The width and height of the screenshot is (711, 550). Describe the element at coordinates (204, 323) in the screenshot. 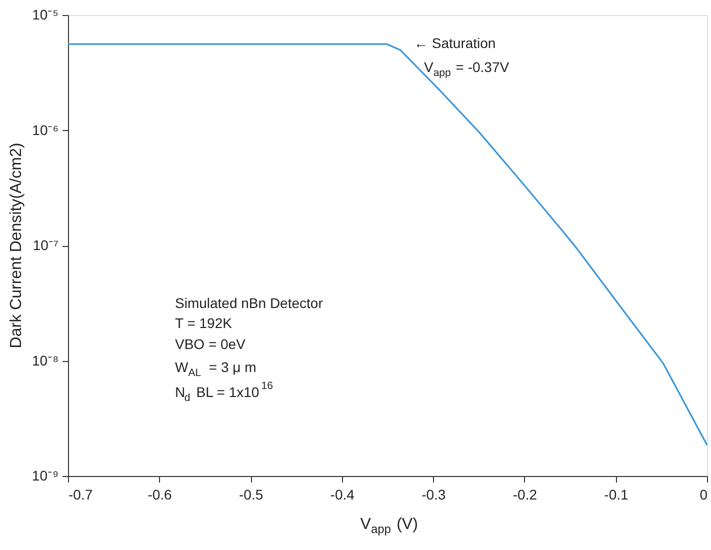

I see `annotation: T = 192K` at that location.